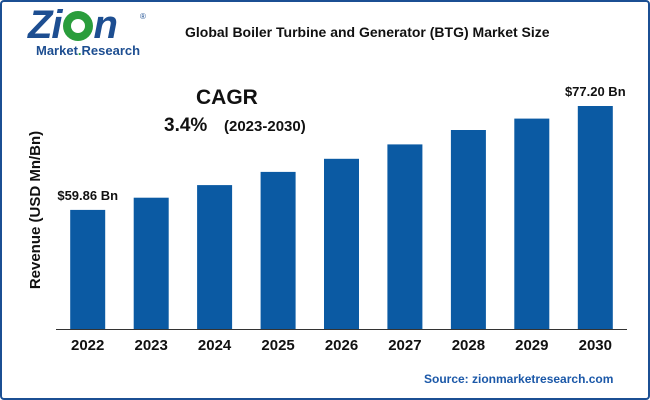 This screenshot has width=650, height=400. I want to click on bar-2029, so click(532, 223).